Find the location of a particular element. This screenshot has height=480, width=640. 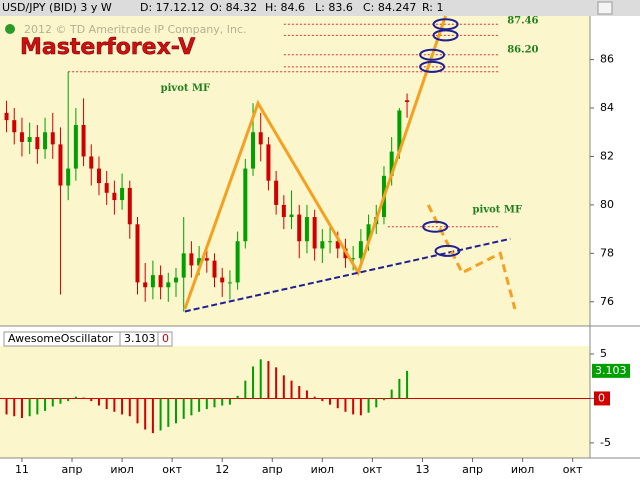

x-tick-label: 11 is located at coordinates (22, 469).